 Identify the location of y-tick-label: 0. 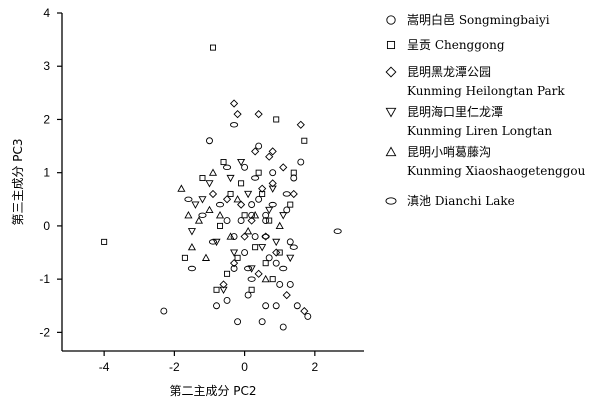
(46, 226).